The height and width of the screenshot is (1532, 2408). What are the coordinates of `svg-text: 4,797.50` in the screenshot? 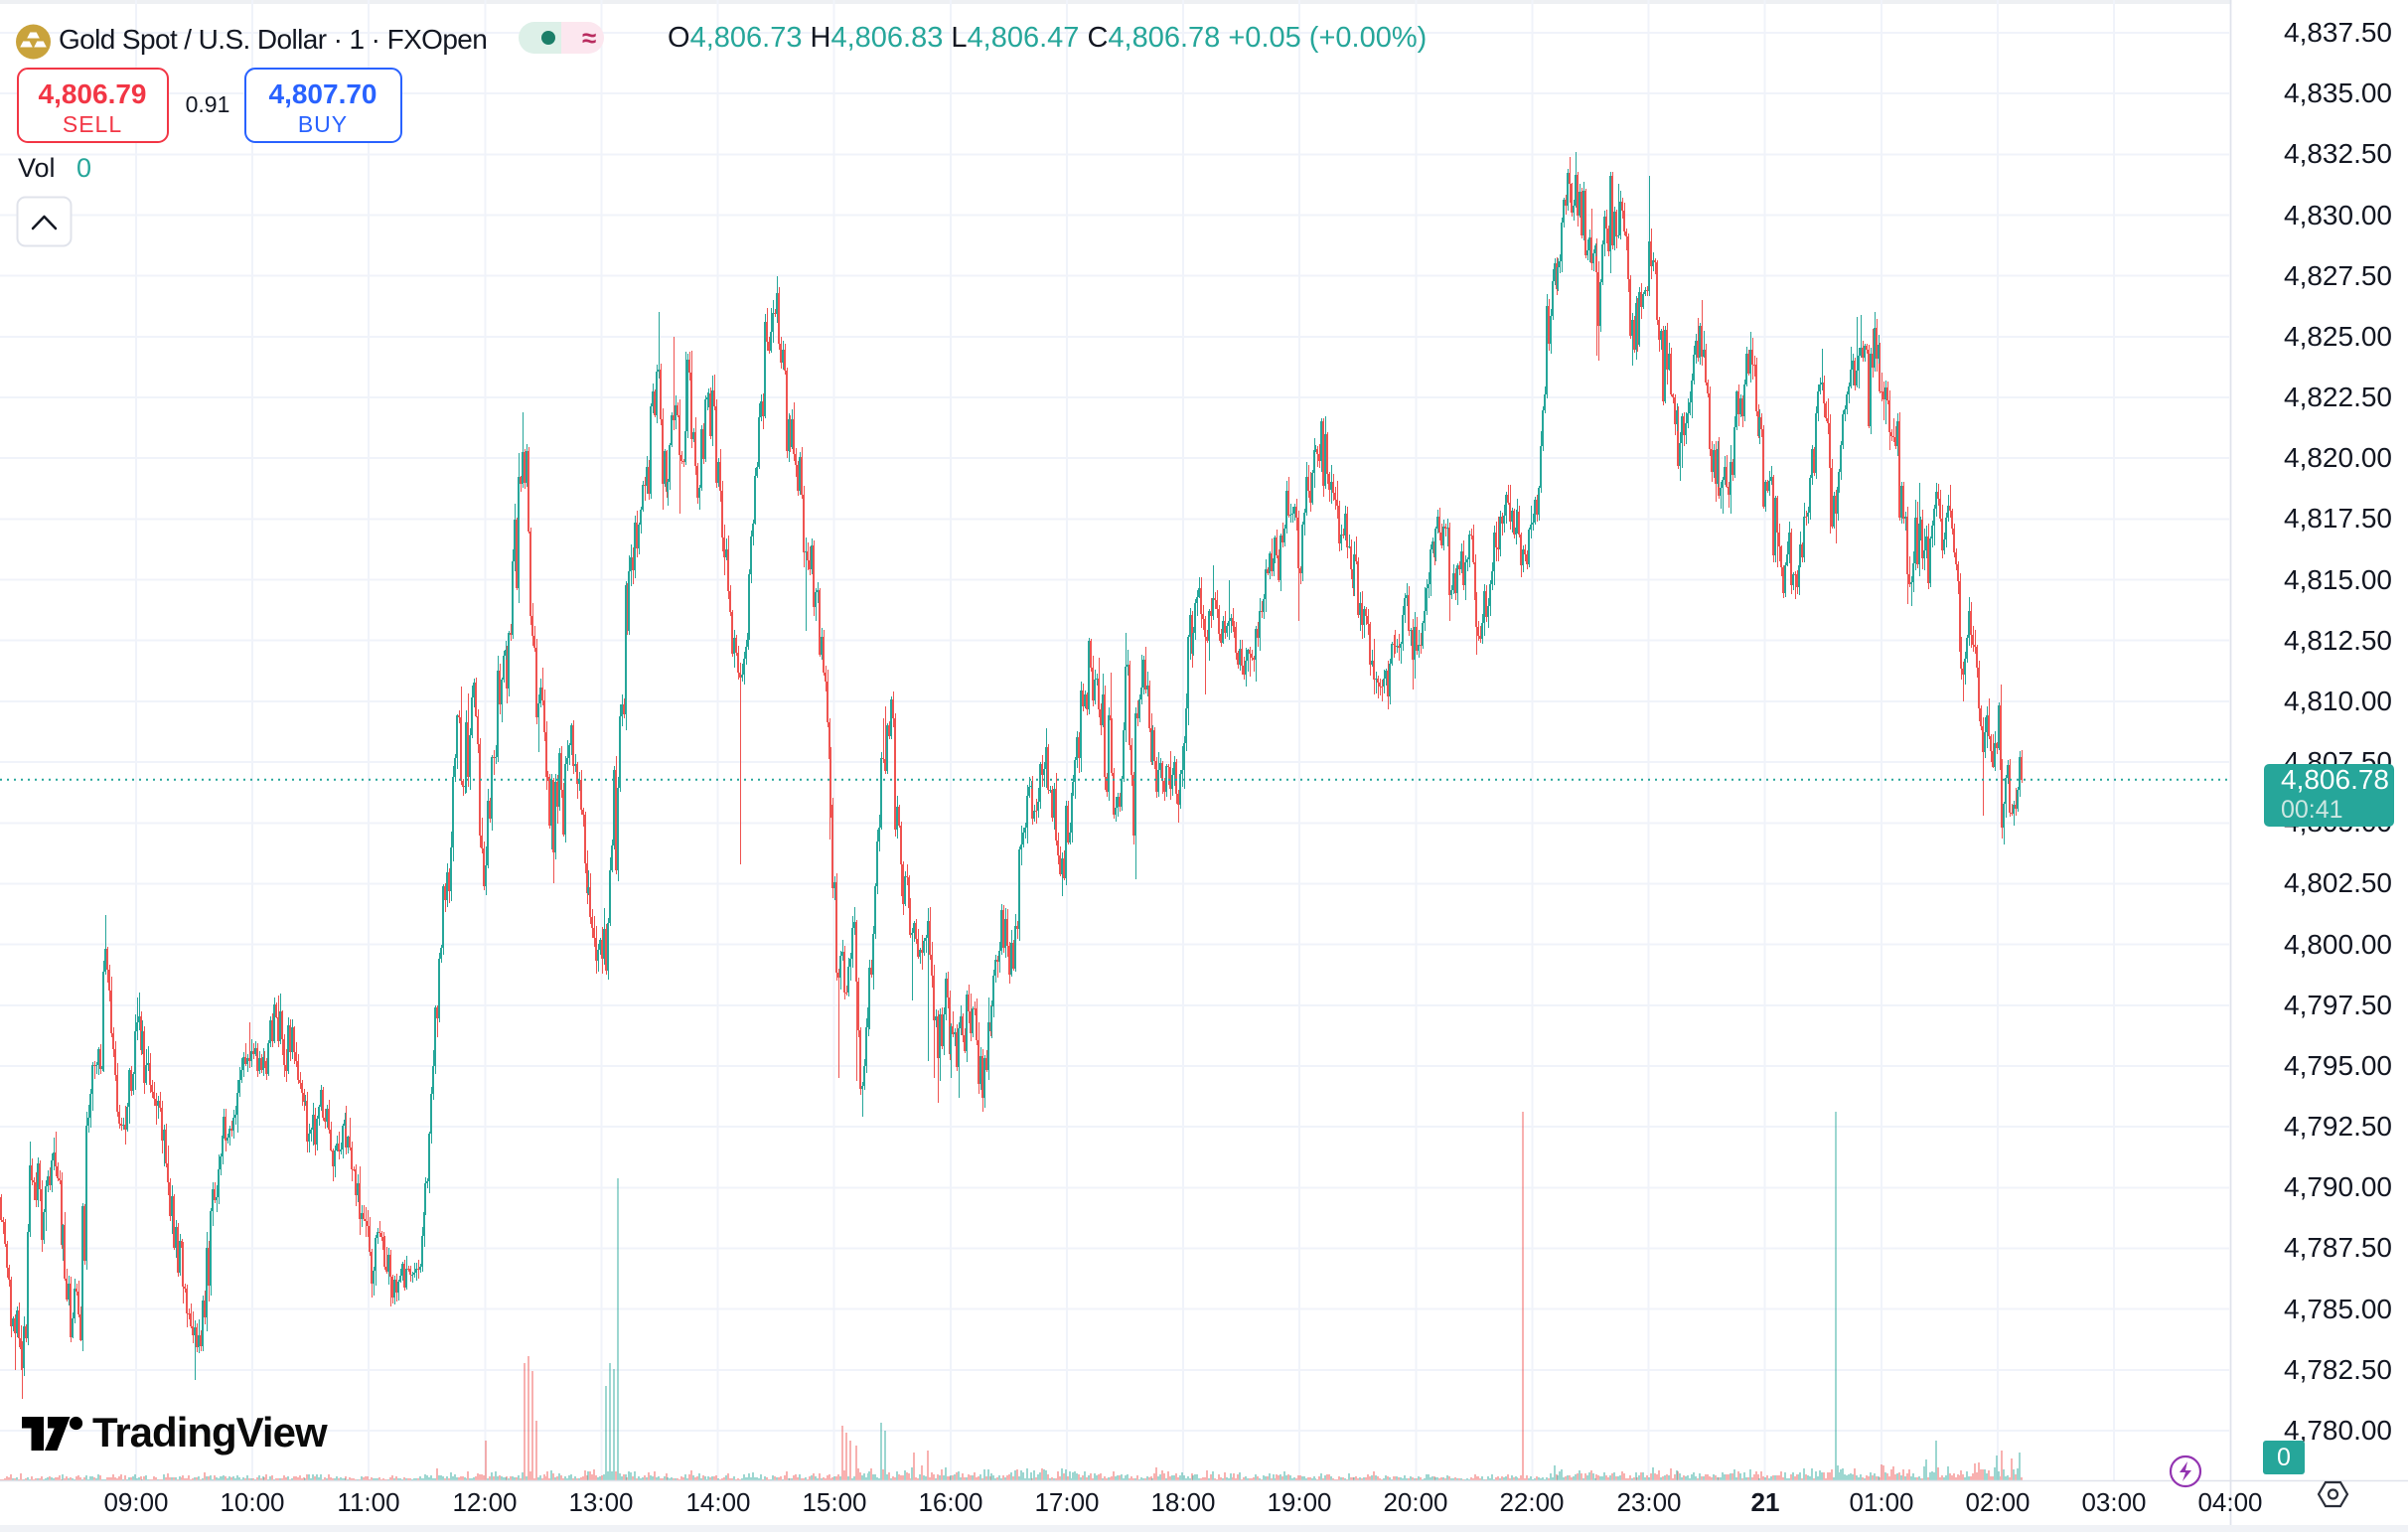 It's located at (2338, 1005).